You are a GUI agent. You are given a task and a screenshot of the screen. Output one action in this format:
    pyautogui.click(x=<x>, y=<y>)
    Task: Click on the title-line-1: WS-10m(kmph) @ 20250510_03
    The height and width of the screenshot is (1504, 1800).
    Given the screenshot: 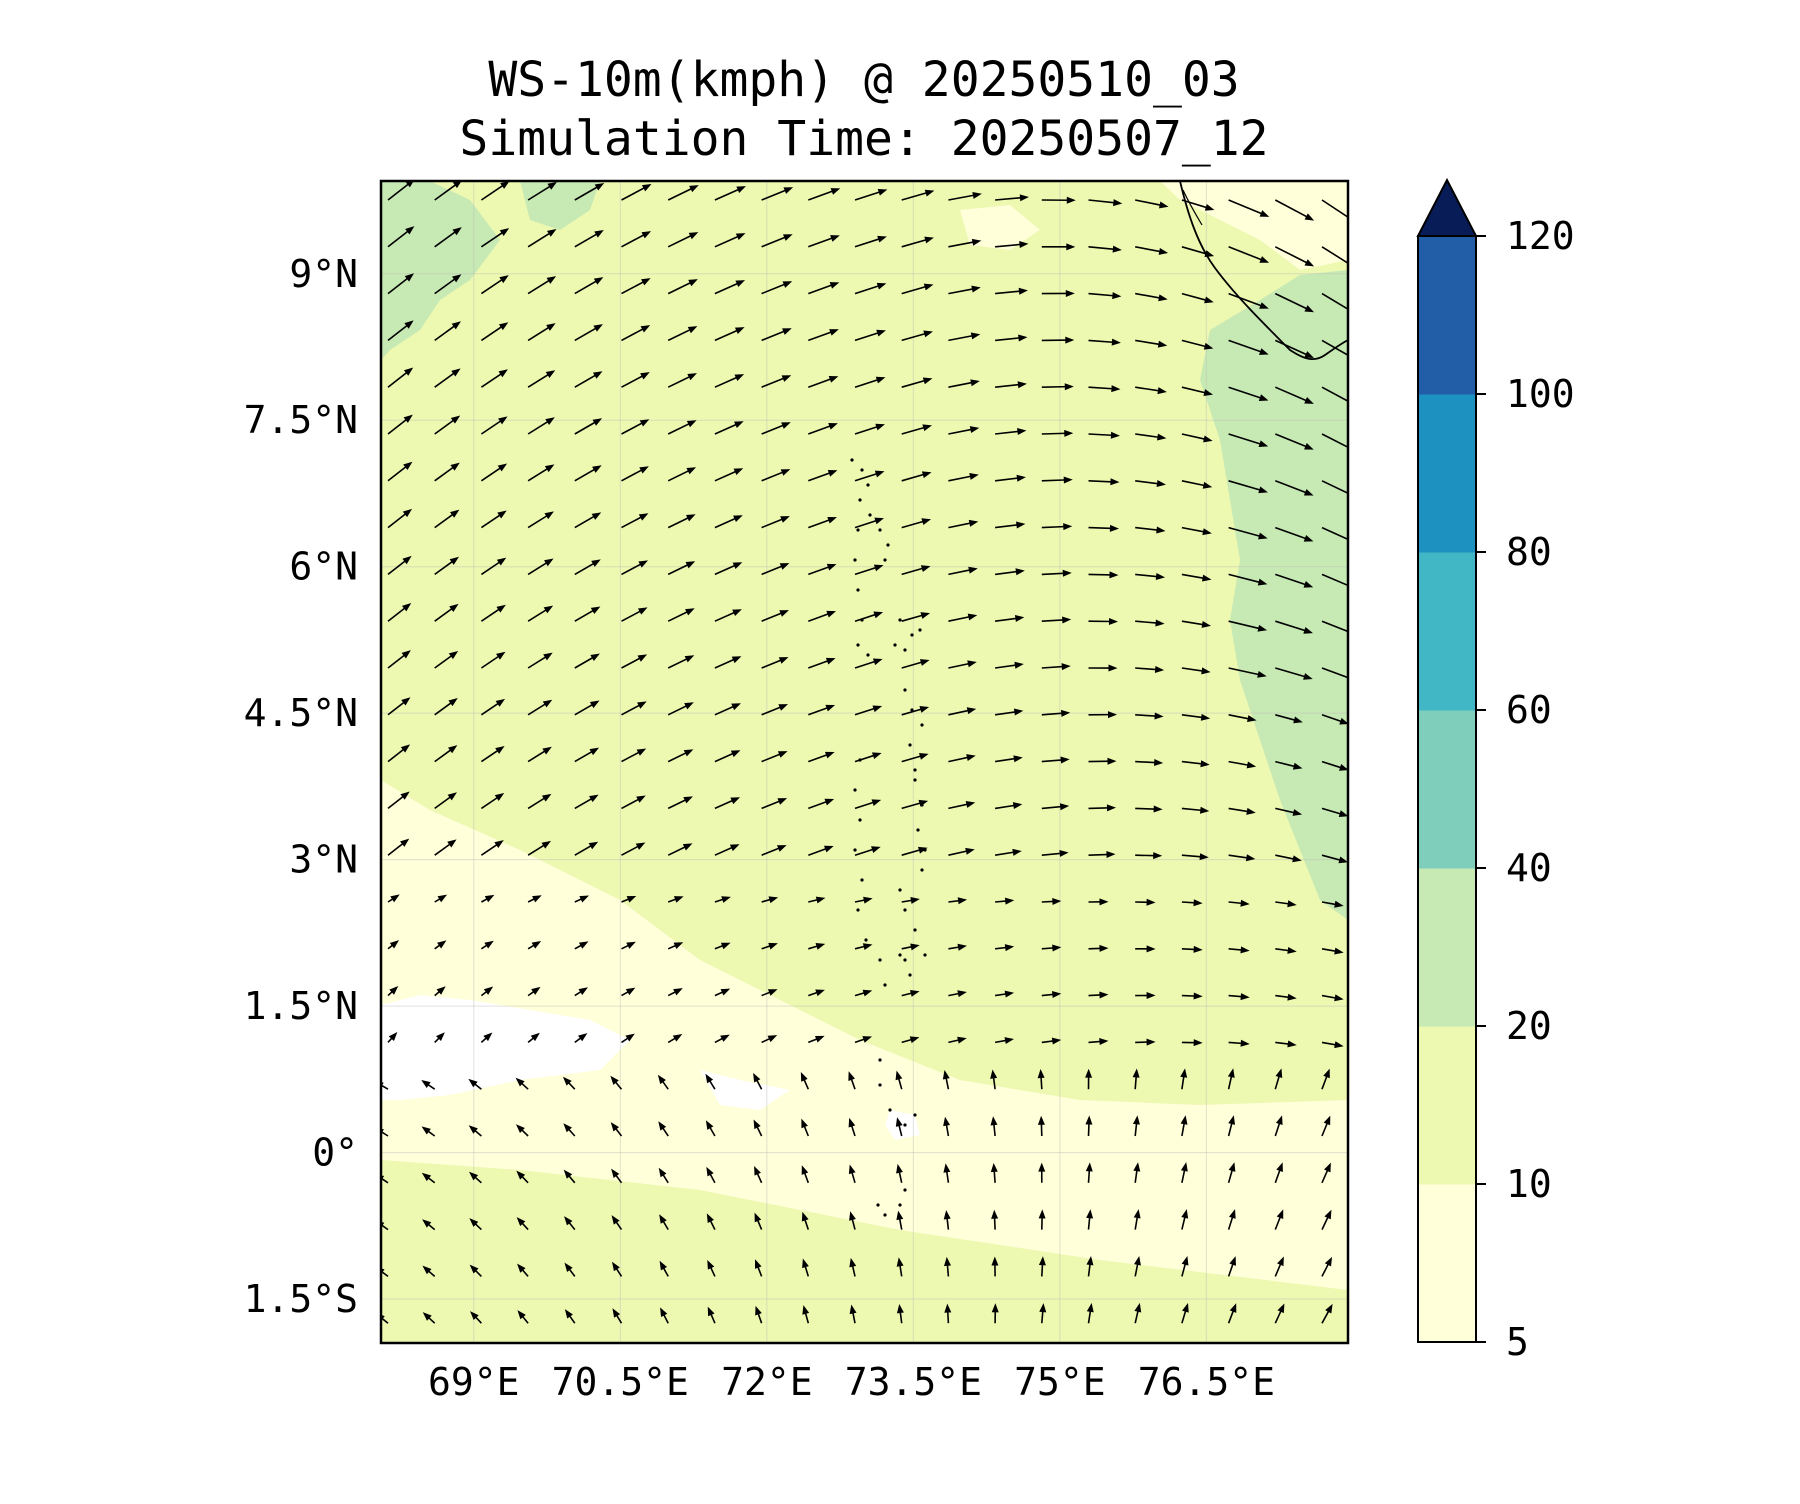 What is the action you would take?
    pyautogui.click(x=863, y=80)
    